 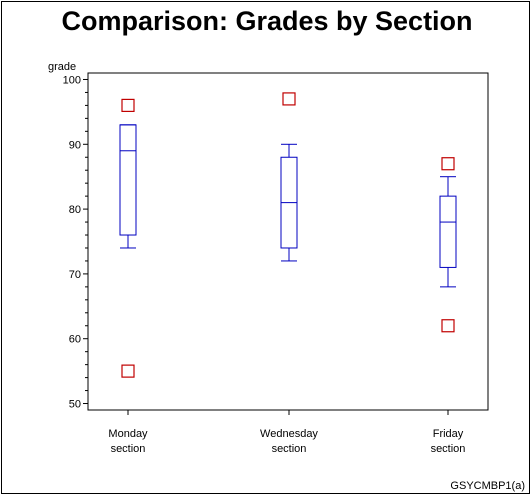 What do you see at coordinates (128, 238) in the screenshot?
I see `box-monday` at bounding box center [128, 238].